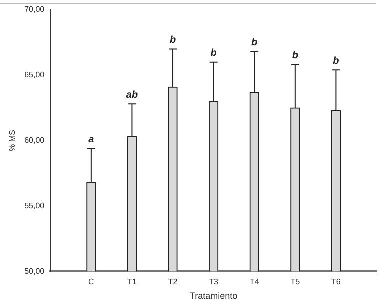 The width and height of the screenshot is (389, 305). What do you see at coordinates (295, 282) in the screenshot?
I see `x-tick-label: T5` at bounding box center [295, 282].